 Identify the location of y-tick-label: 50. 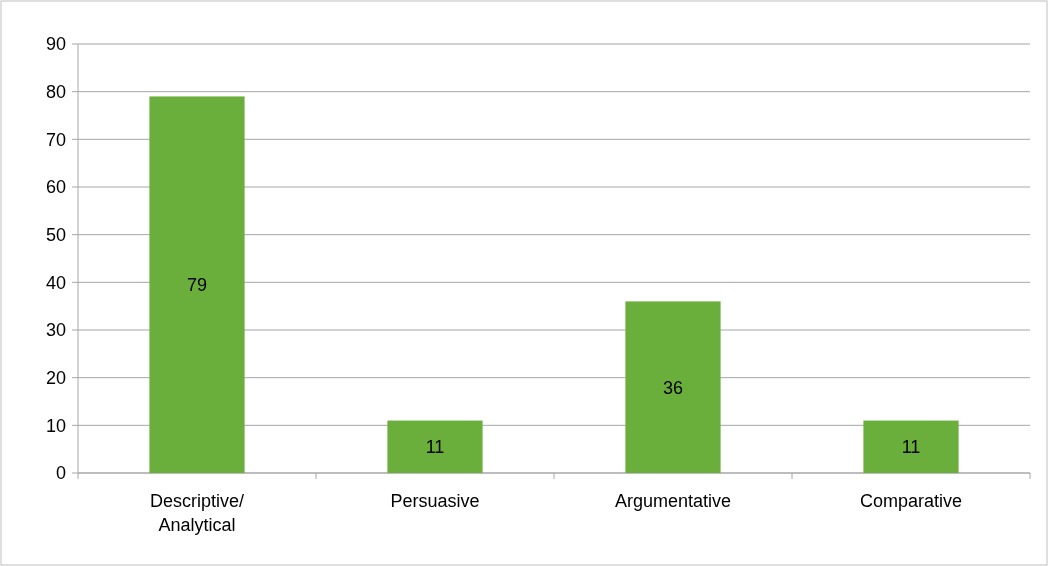
(55, 234).